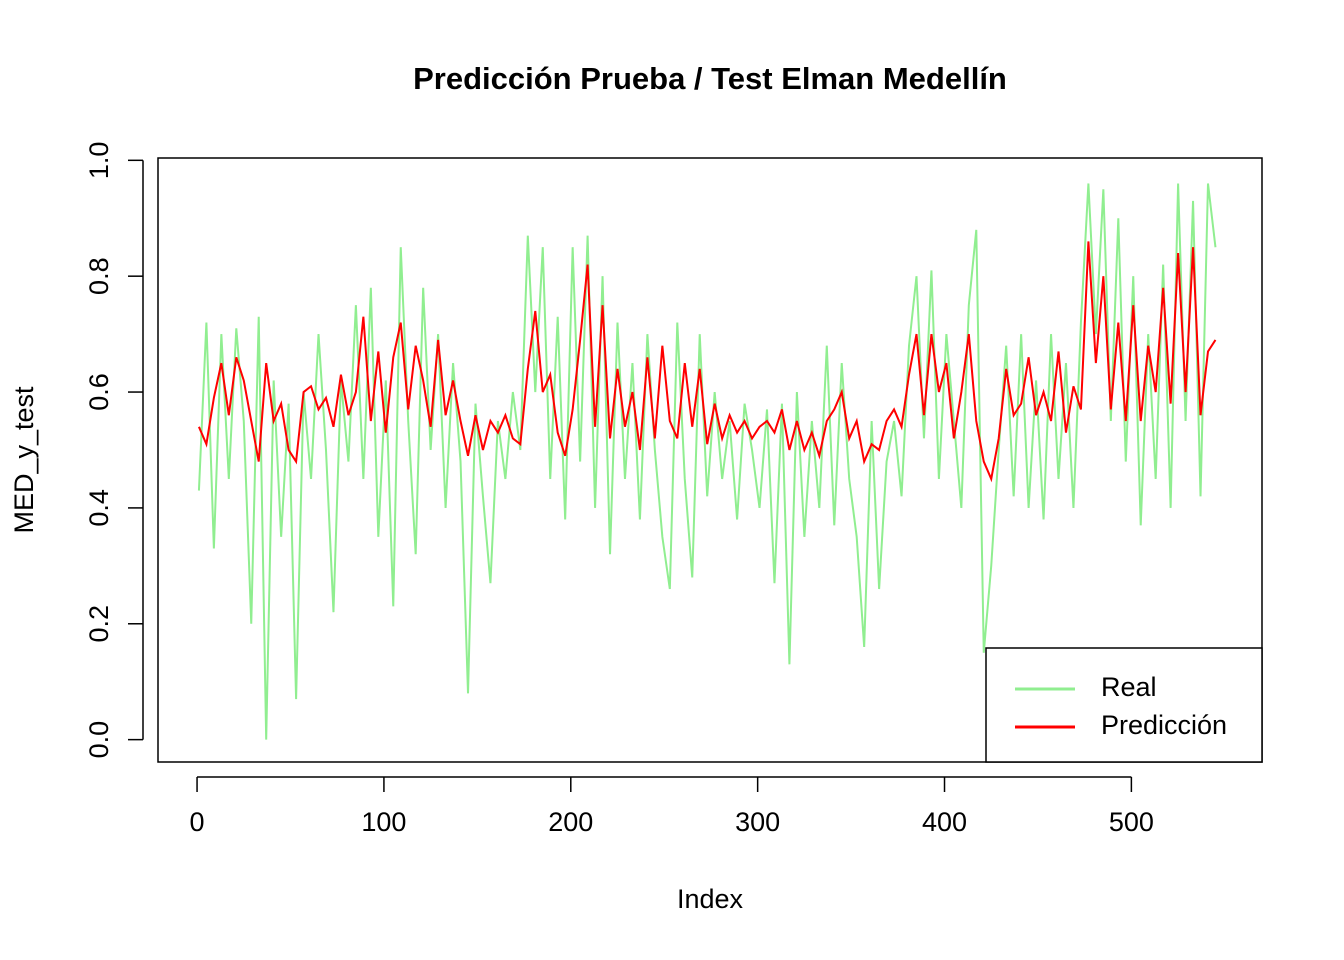  What do you see at coordinates (1124, 705) in the screenshot?
I see `legend-box` at bounding box center [1124, 705].